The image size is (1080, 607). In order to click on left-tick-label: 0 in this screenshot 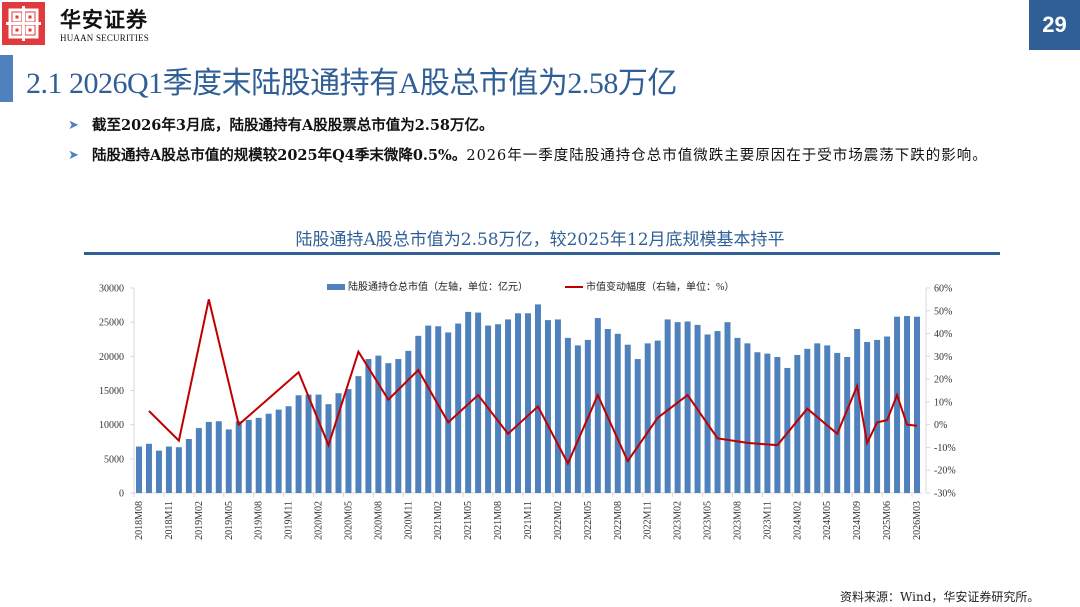, I will do `click(121, 494)`.